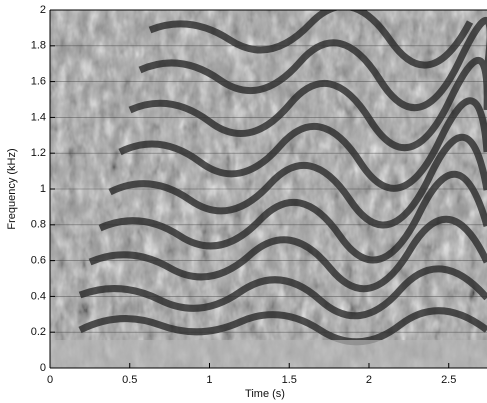 The width and height of the screenshot is (487, 403). I want to click on y-tick-label: 1.6, so click(38, 82).